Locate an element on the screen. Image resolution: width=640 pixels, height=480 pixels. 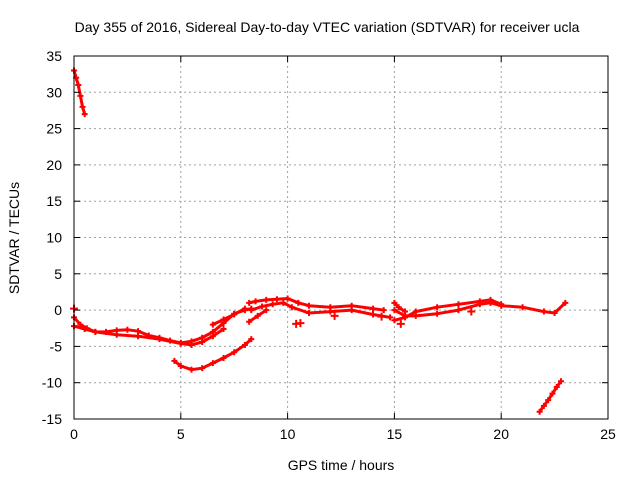
data-series-arc-late-low is located at coordinates (550, 396).